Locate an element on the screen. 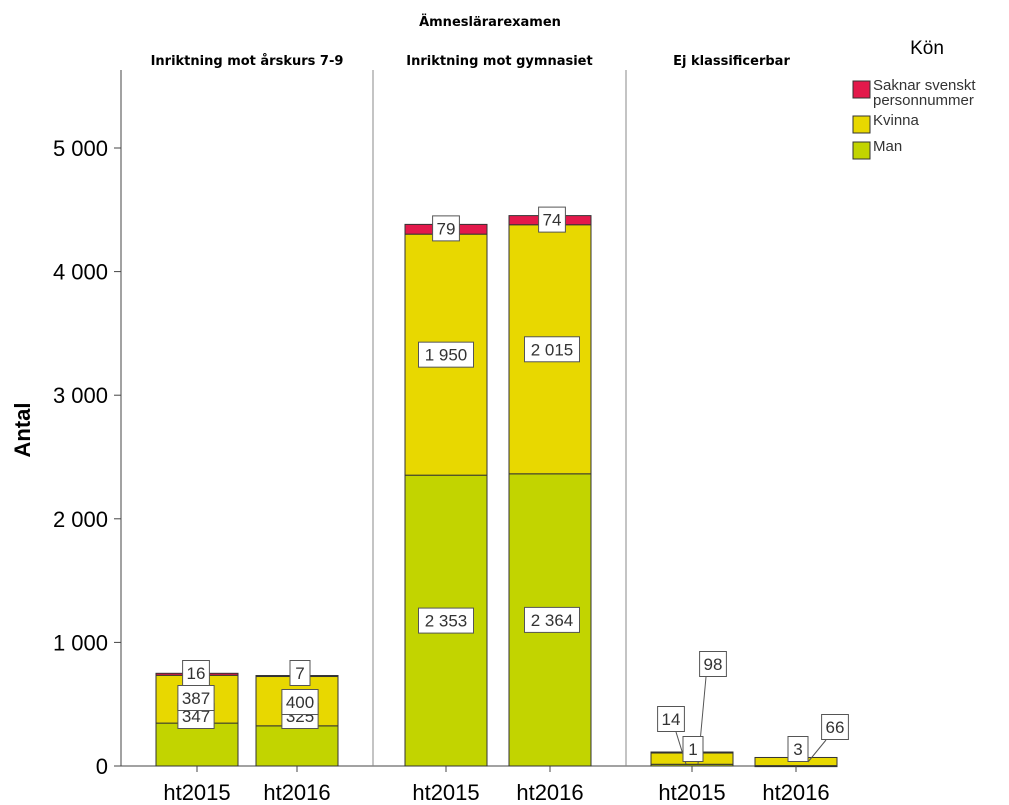 Image resolution: width=1009 pixels, height=805 pixels. data-label-text: 1 950 is located at coordinates (446, 355).